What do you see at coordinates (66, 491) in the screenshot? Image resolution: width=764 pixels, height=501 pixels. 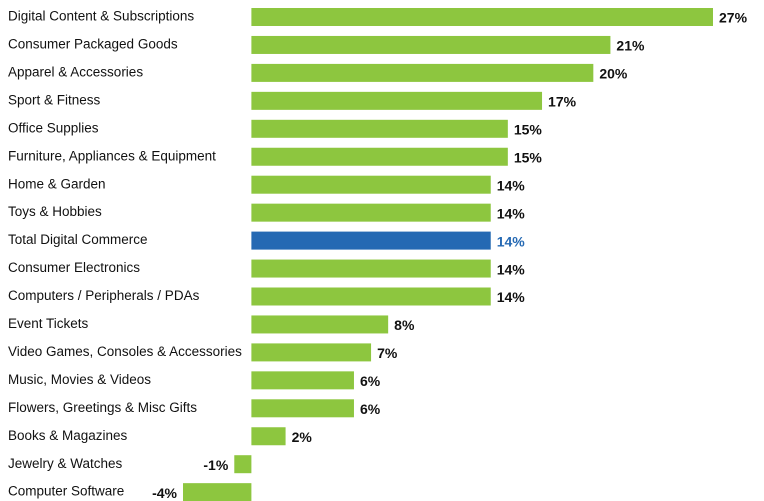 I see `category-label: Computer Software` at bounding box center [66, 491].